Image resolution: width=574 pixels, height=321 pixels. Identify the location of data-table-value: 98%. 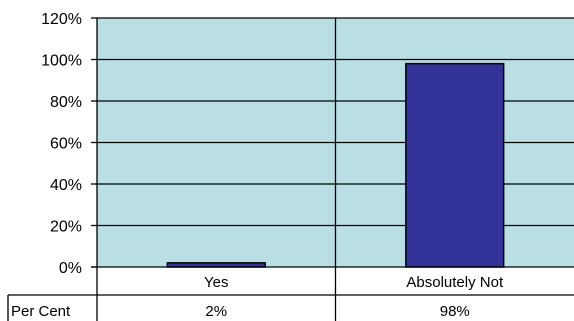
(455, 311).